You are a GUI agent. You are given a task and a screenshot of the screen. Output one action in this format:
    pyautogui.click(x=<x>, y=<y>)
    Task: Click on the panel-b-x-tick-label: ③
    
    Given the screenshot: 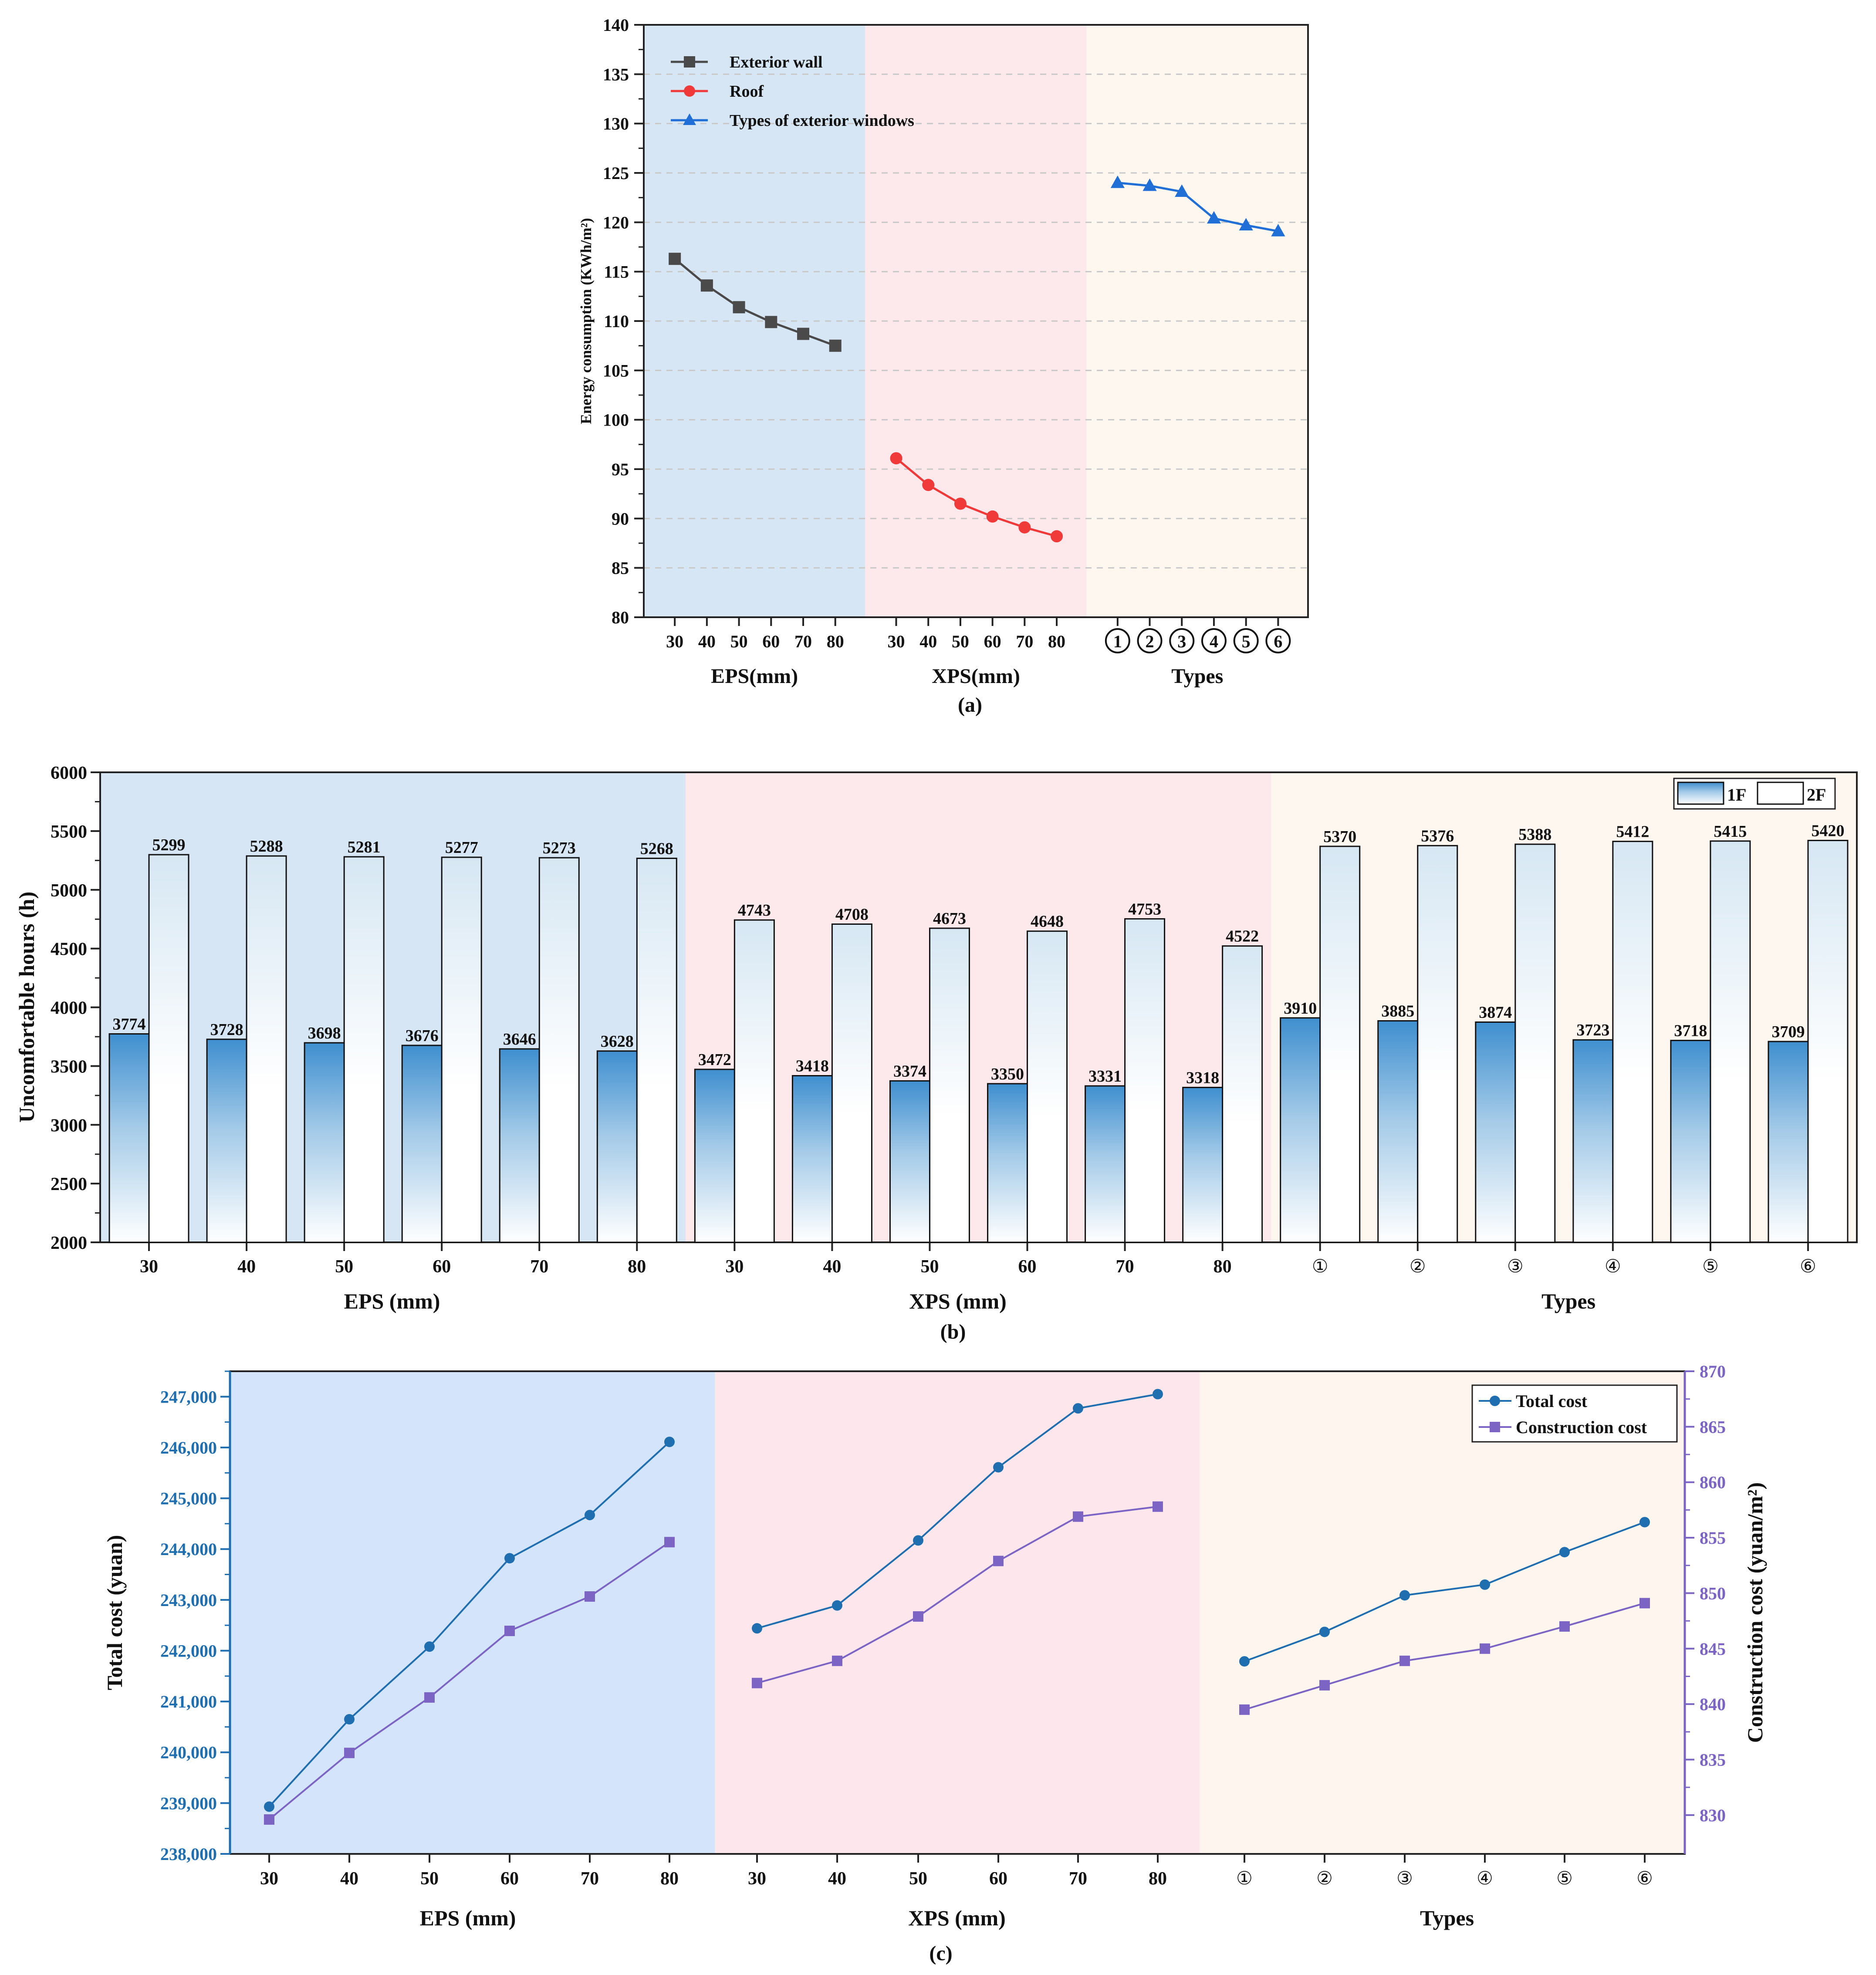 What is the action you would take?
    pyautogui.click(x=1515, y=1267)
    